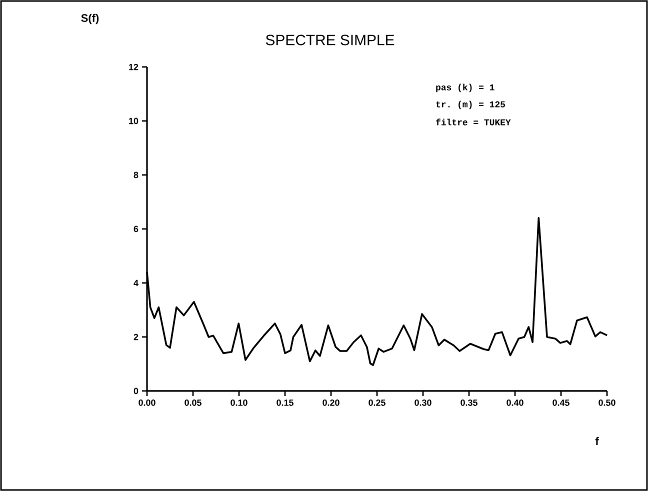 Image resolution: width=648 pixels, height=491 pixels. I want to click on y-tick-label: 2, so click(136, 337).